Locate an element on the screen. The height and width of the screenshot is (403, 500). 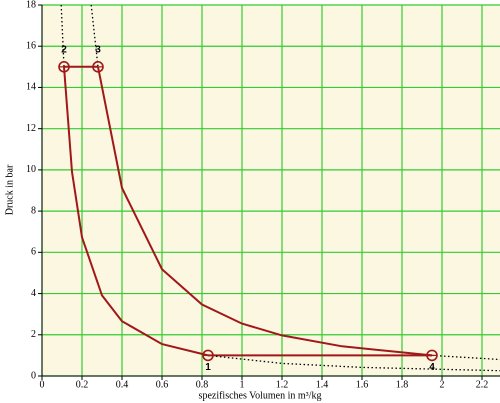
y-tick-label: 4 is located at coordinates (33, 293).